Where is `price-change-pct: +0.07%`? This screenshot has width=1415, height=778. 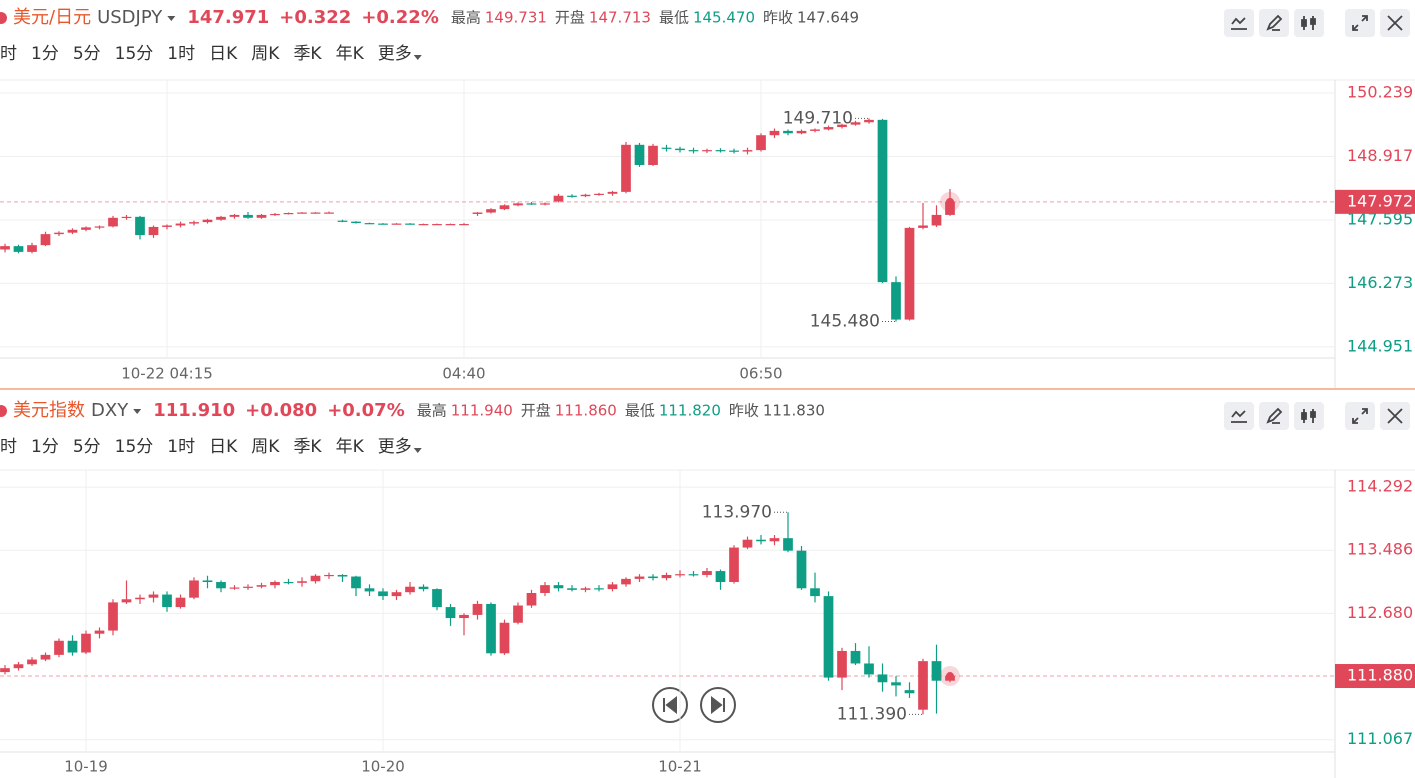
price-change-pct: +0.07% is located at coordinates (366, 410).